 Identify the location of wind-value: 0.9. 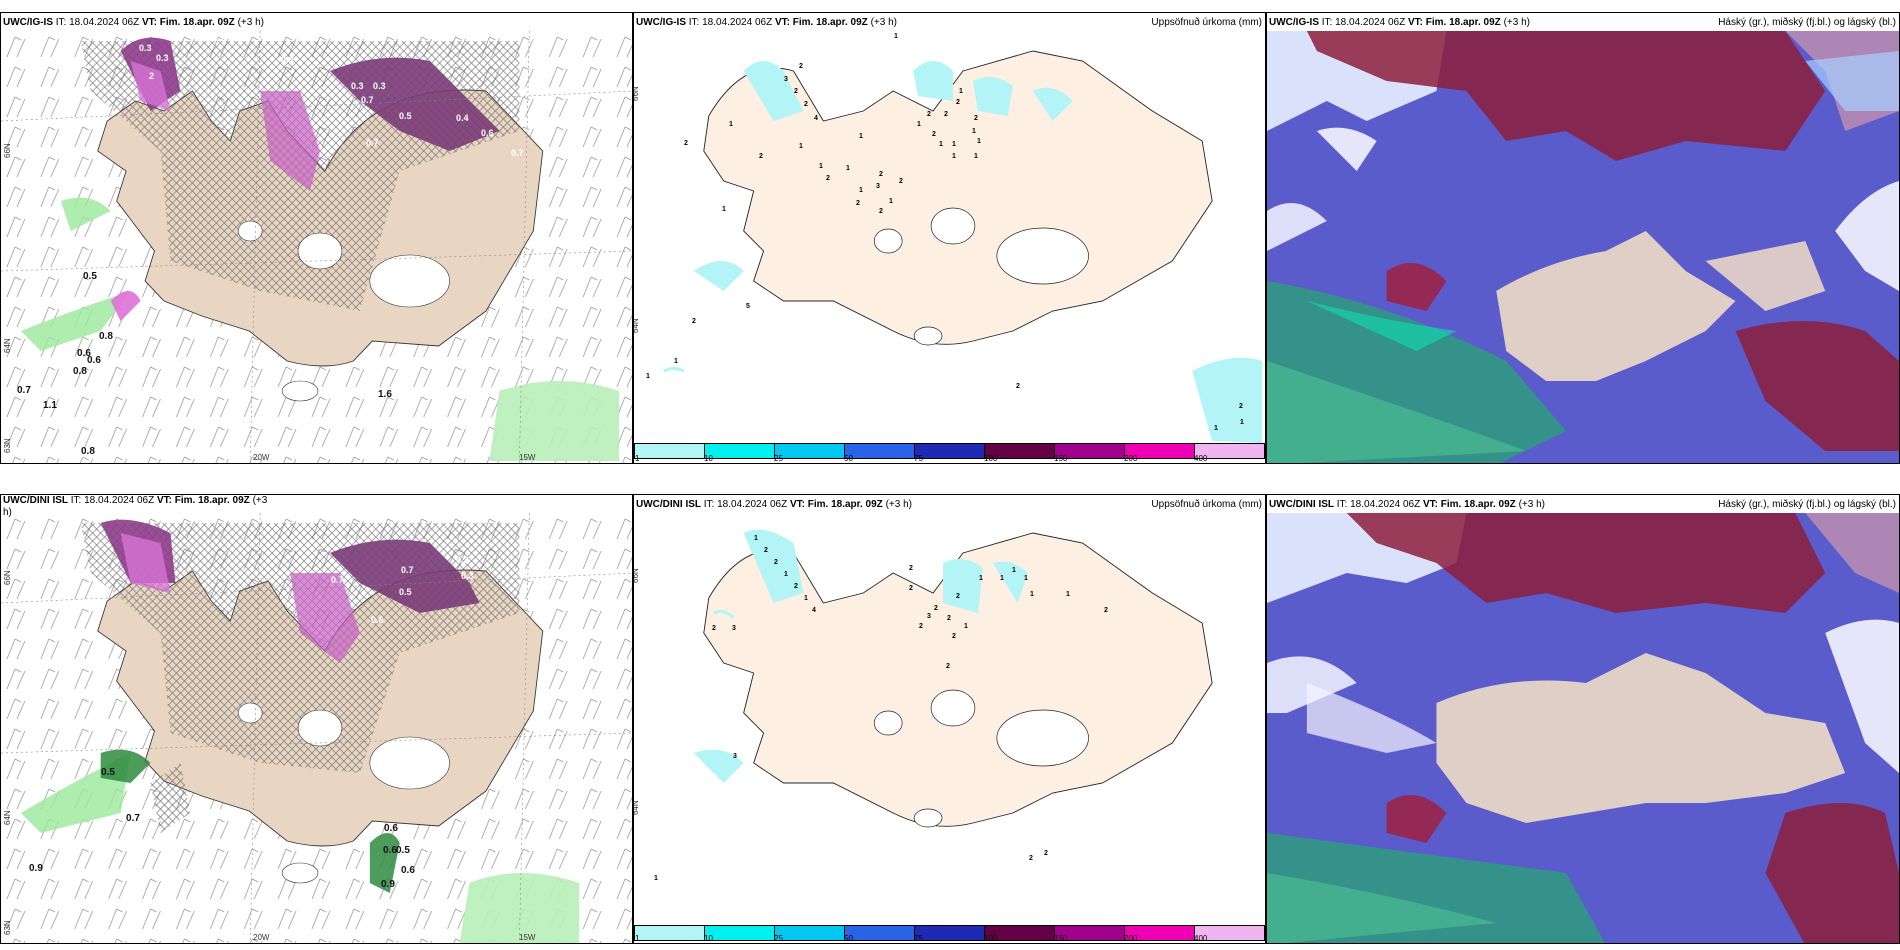
(36, 868).